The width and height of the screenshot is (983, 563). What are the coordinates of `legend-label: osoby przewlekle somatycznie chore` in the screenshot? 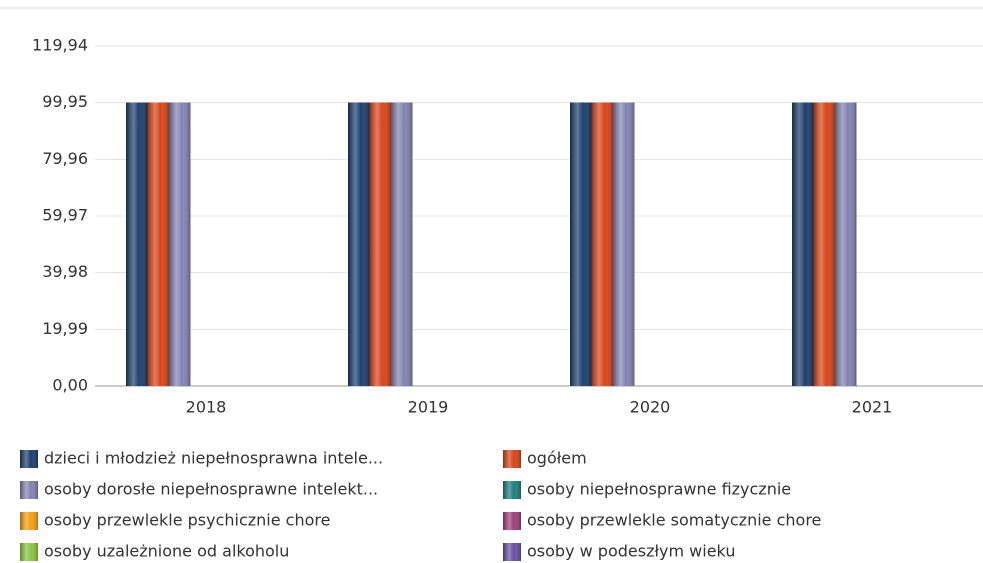 It's located at (674, 520).